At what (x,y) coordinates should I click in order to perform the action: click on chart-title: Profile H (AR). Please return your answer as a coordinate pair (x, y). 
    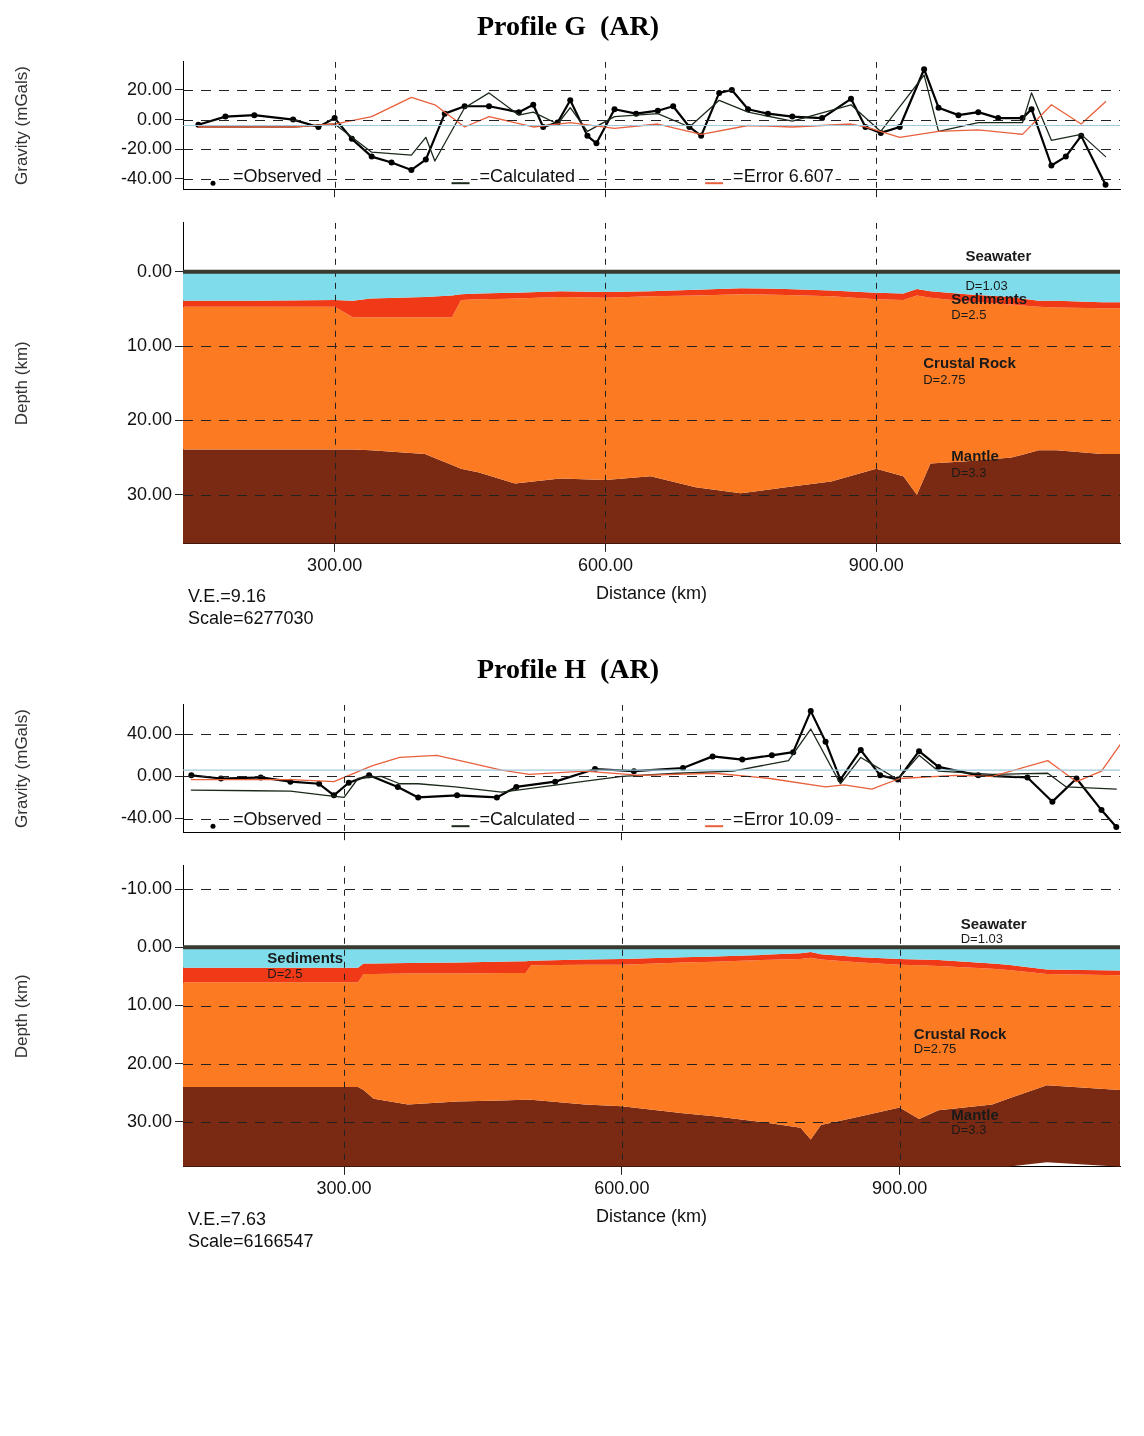
    Looking at the image, I should click on (568, 669).